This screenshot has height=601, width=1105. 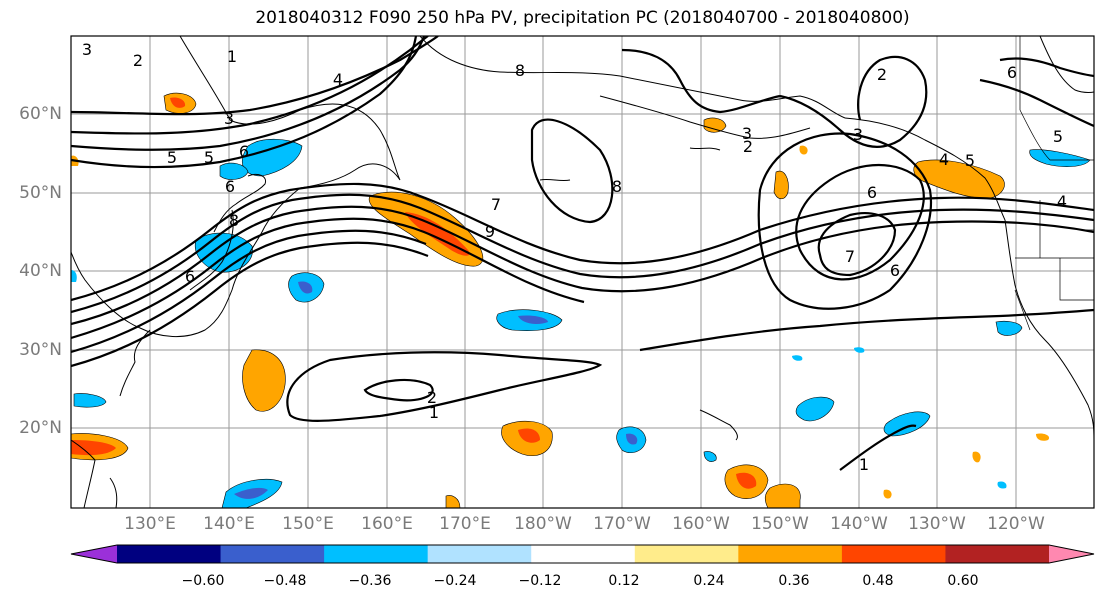 What do you see at coordinates (540, 581) in the screenshot?
I see `colorbar-tick-label: −0.12` at bounding box center [540, 581].